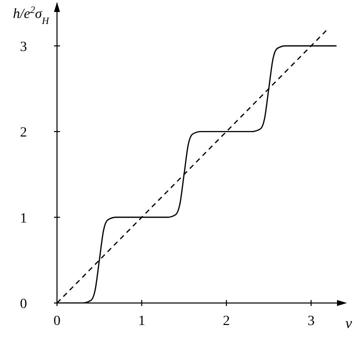  Describe the element at coordinates (142, 321) in the screenshot. I see `x-tick-label: 1` at that location.